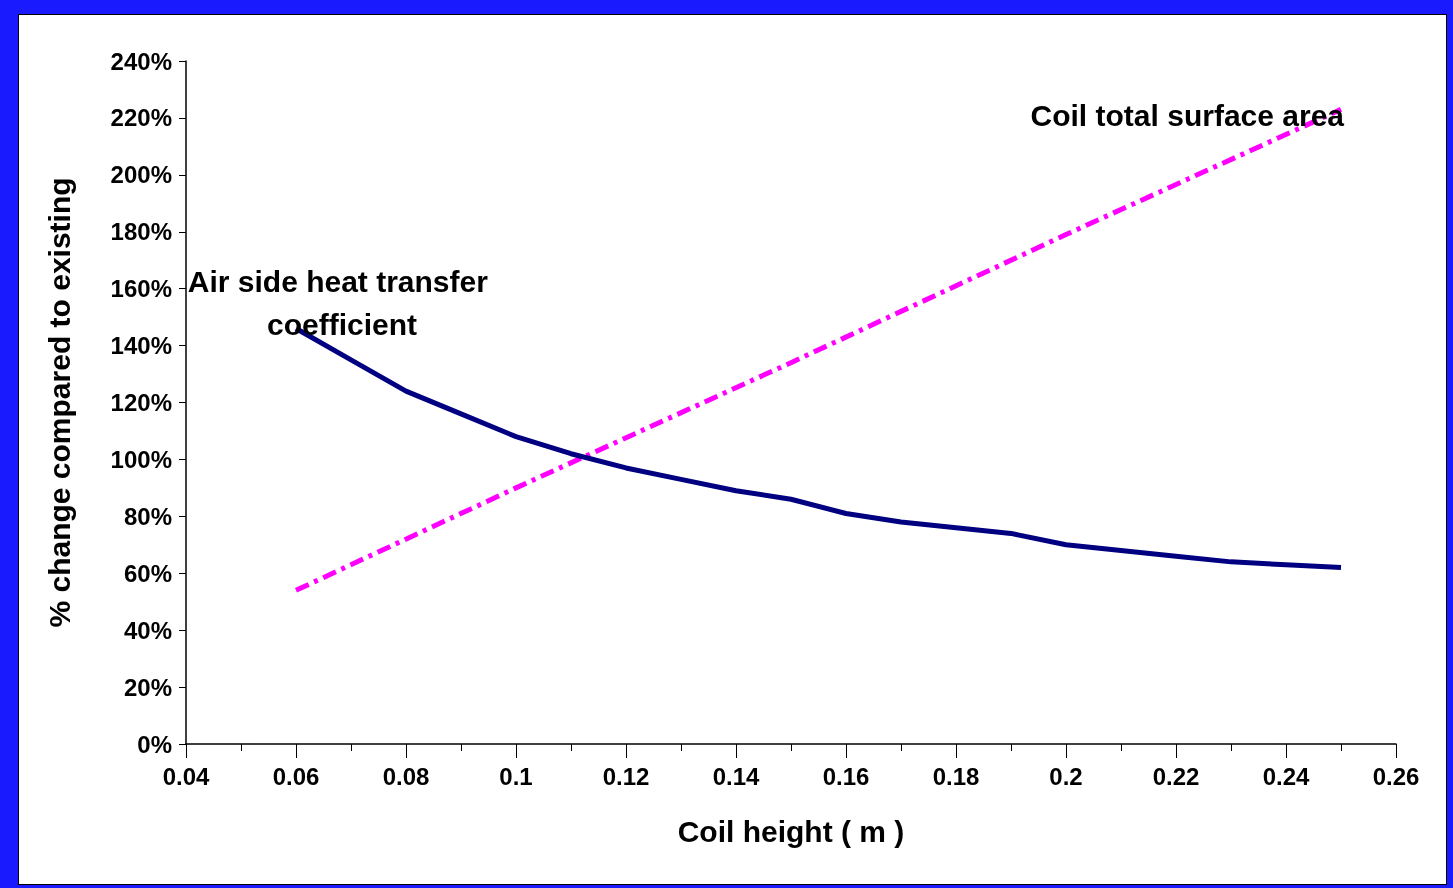 The width and height of the screenshot is (1453, 888). What do you see at coordinates (1176, 776) in the screenshot?
I see `x-tick-label: 0.22` at bounding box center [1176, 776].